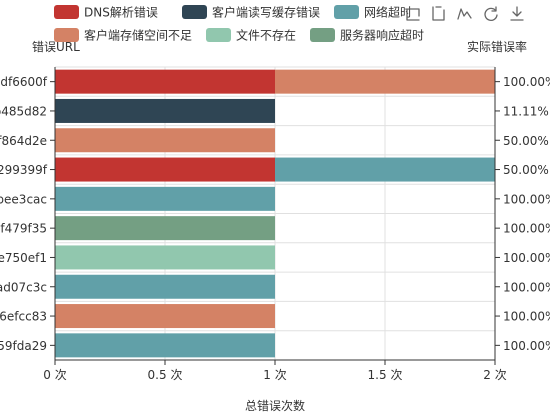  Describe the element at coordinates (382, 35) in the screenshot. I see `legend-label: 服务器响应超时` at that location.